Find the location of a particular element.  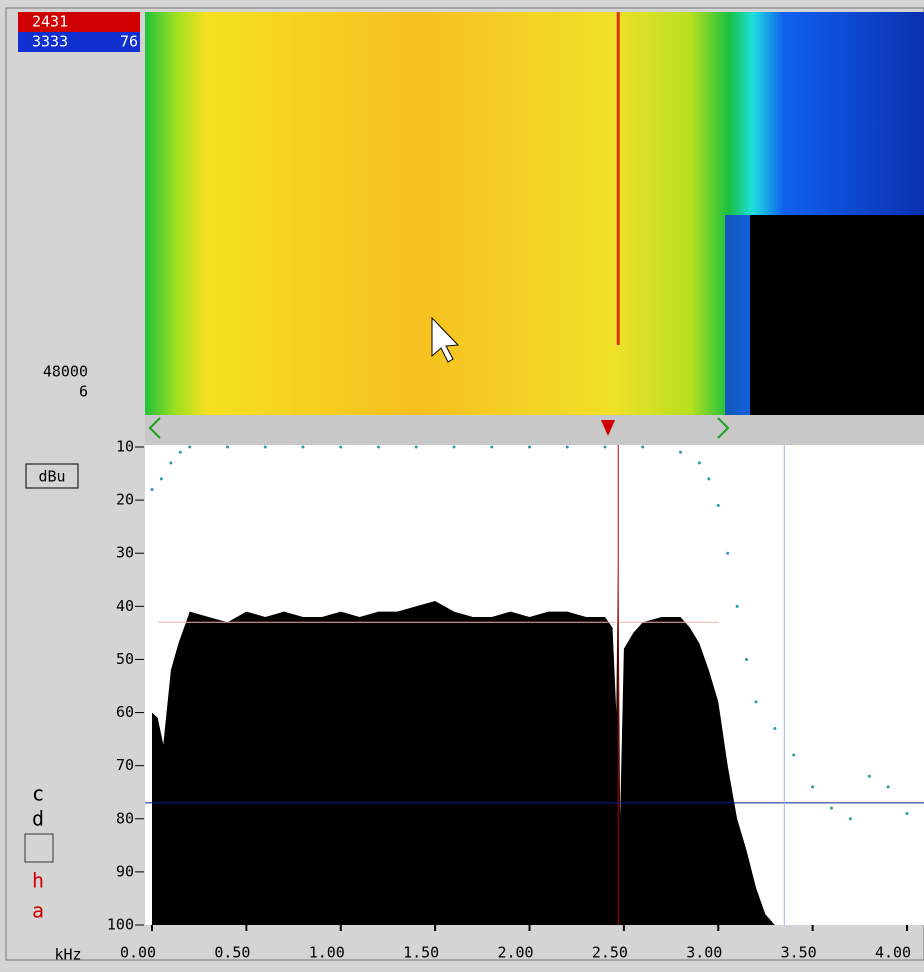

rate: 48000 is located at coordinates (65, 372).